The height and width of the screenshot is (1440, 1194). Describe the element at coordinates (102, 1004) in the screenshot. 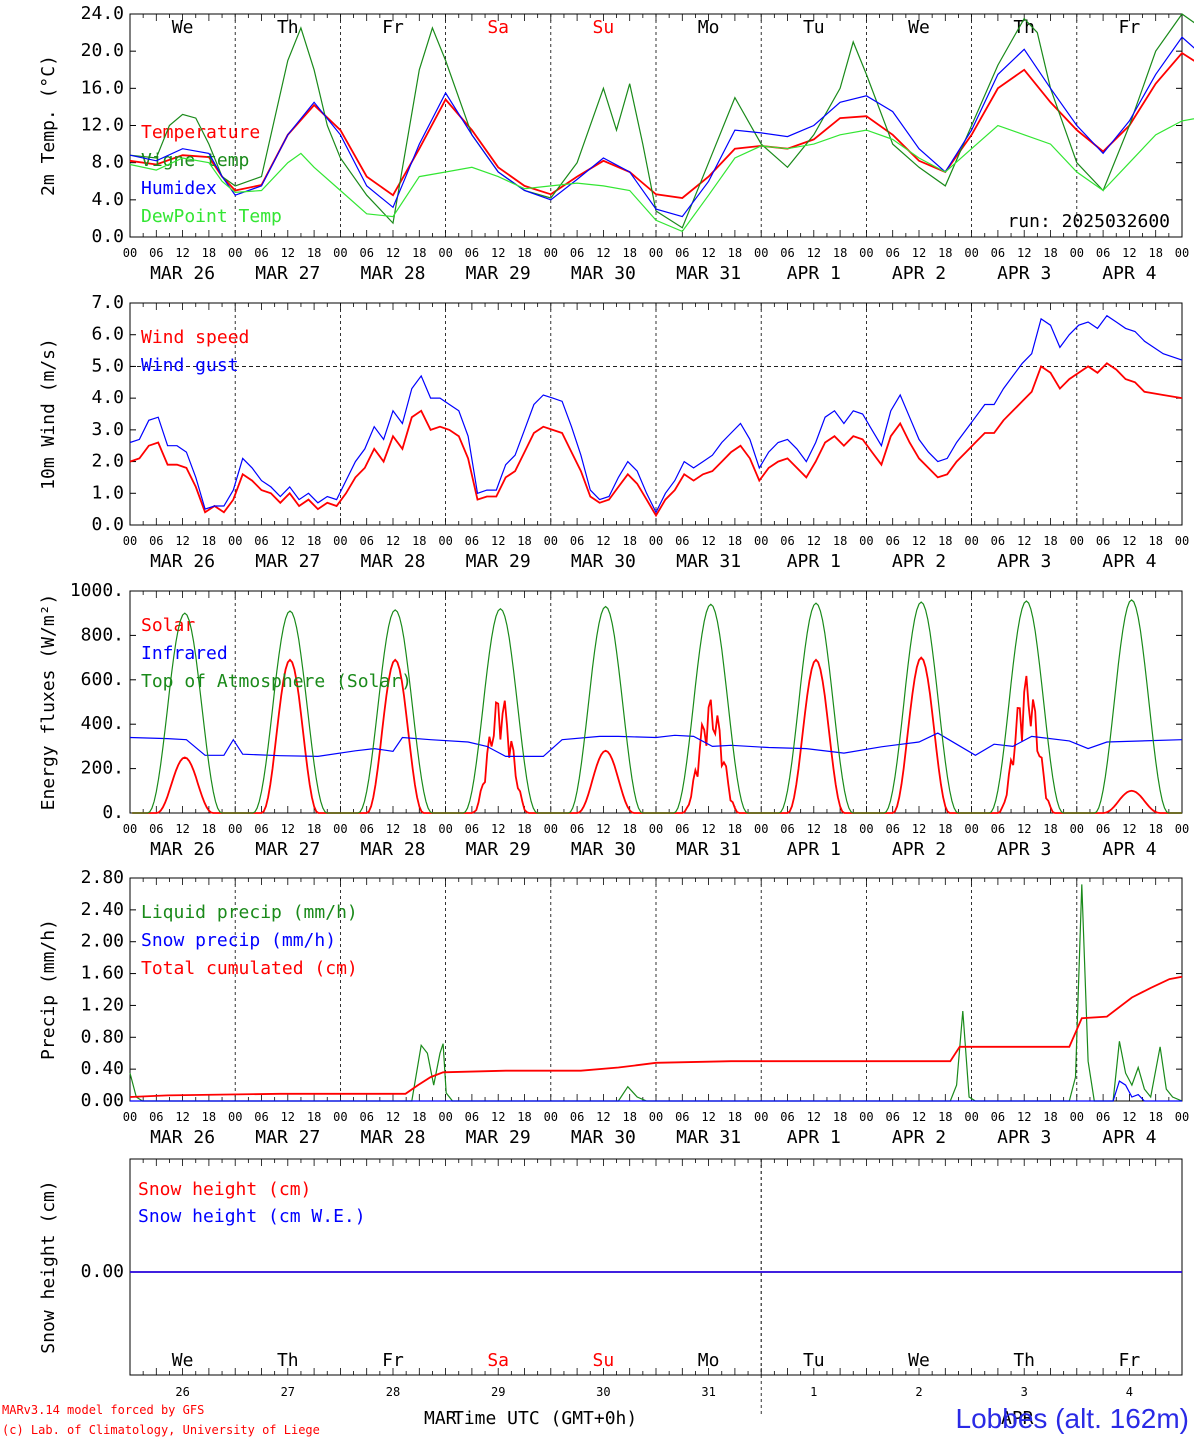

I see `y-tick-label: 1.20` at that location.